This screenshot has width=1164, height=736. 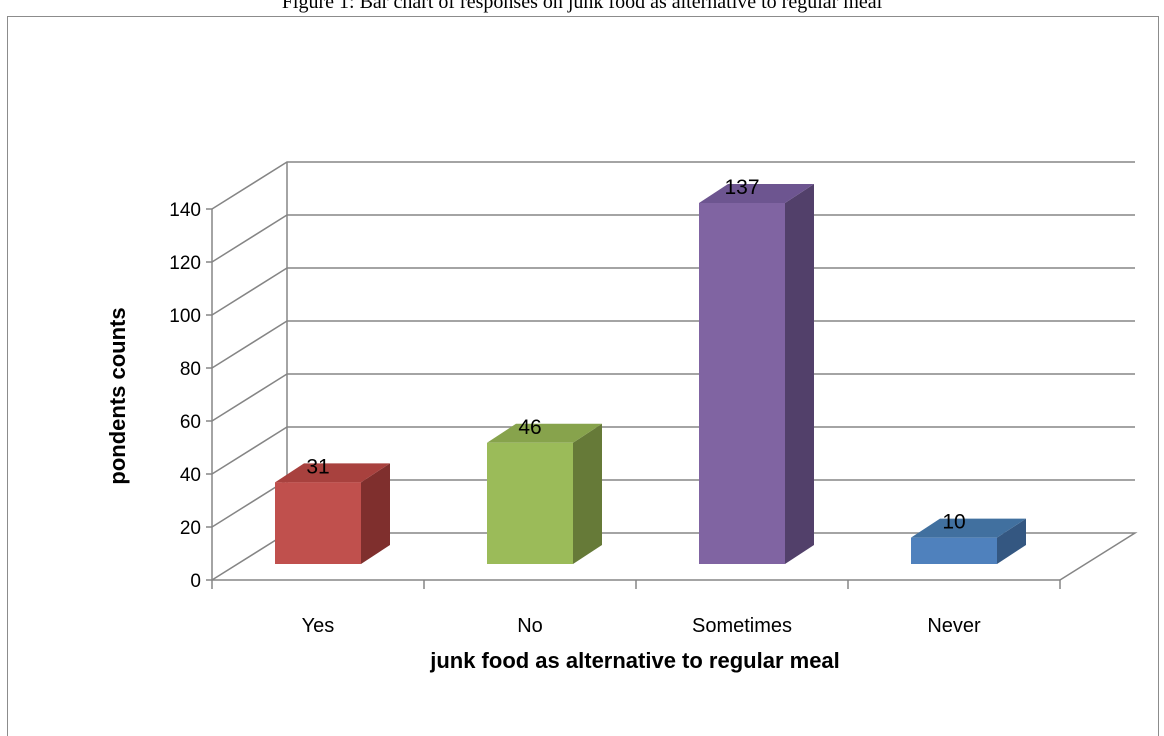 What do you see at coordinates (185, 316) in the screenshot?
I see `y-tick-label: 100` at bounding box center [185, 316].